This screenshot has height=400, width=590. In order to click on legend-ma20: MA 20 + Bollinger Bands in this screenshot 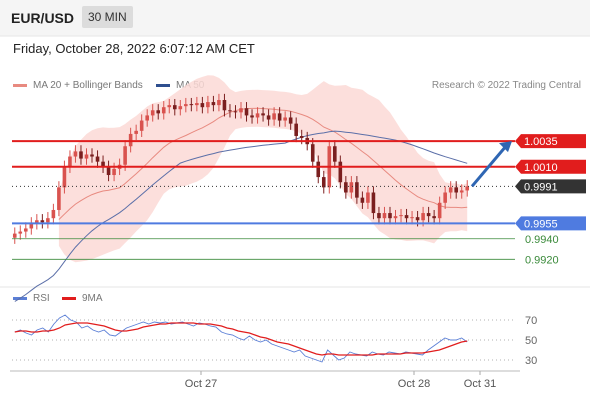, I will do `click(78, 85)`.